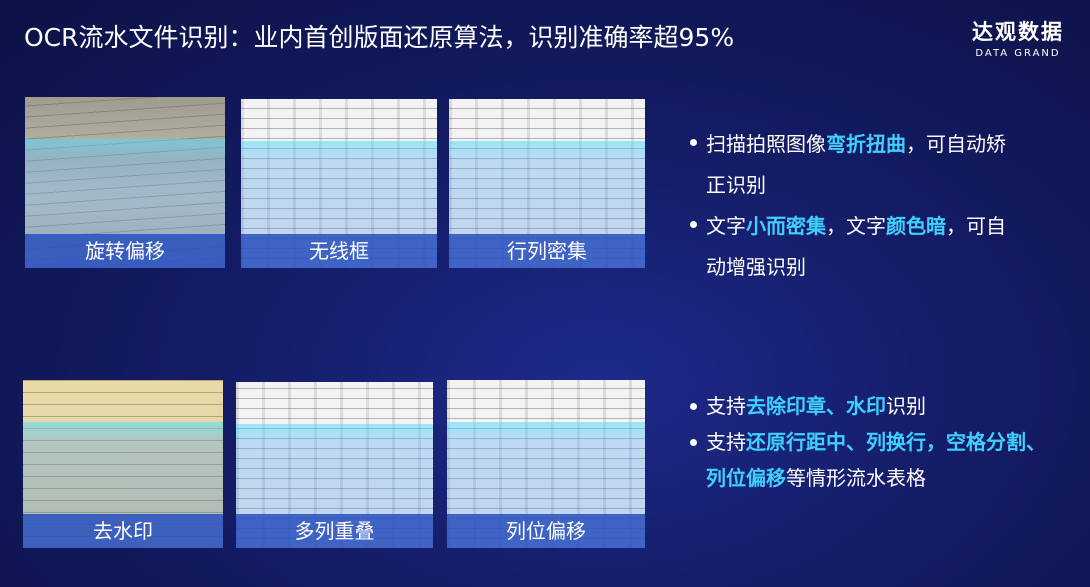 Image resolution: width=1090 pixels, height=587 pixels. Describe the element at coordinates (726, 226) in the screenshot. I see `bullet-text: 文字` at that location.